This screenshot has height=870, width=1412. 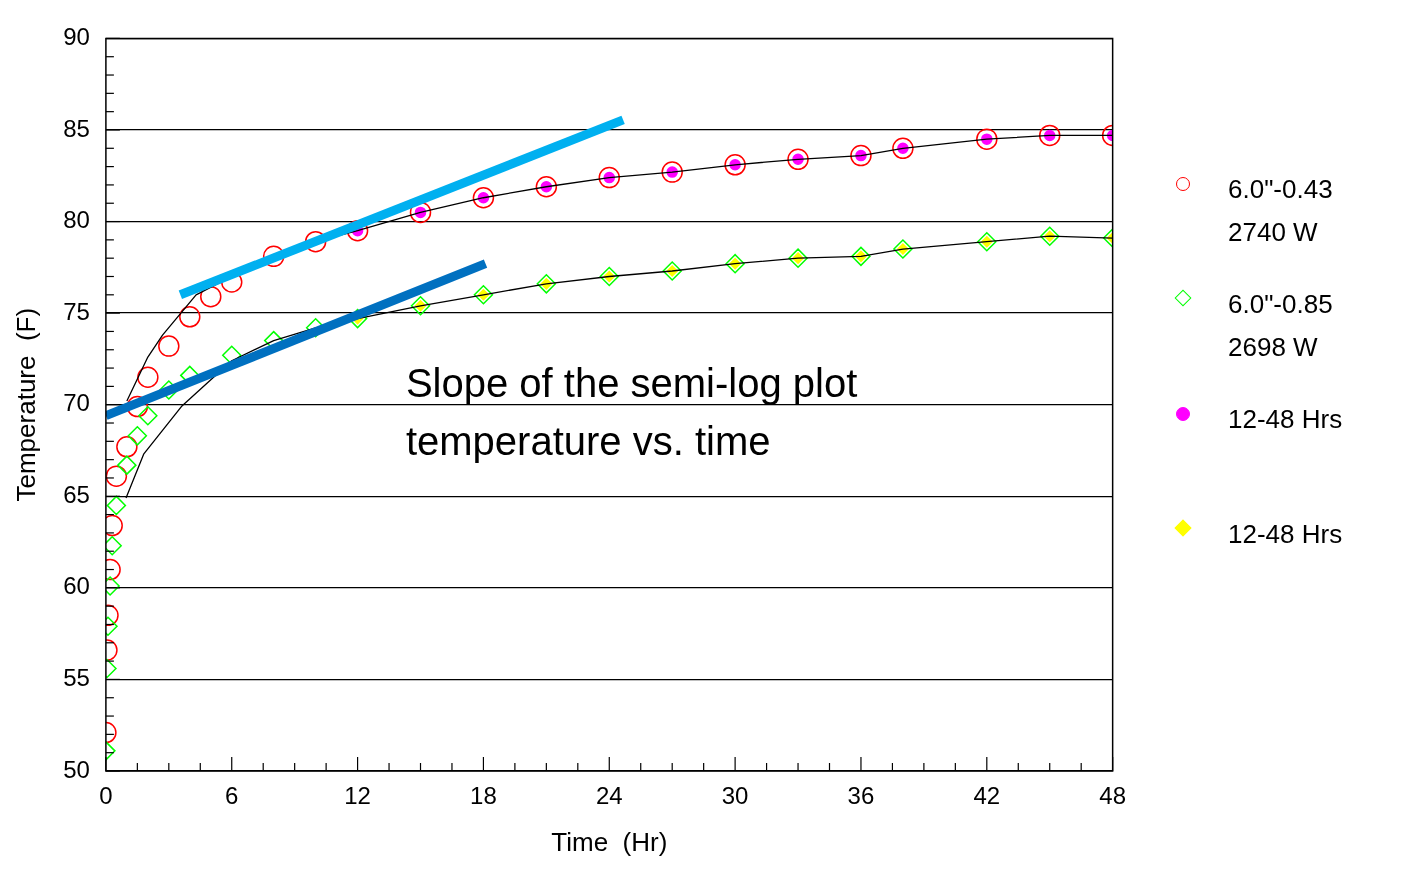 What do you see at coordinates (609, 841) in the screenshot?
I see `x-axis-title: Time (Hr)` at bounding box center [609, 841].